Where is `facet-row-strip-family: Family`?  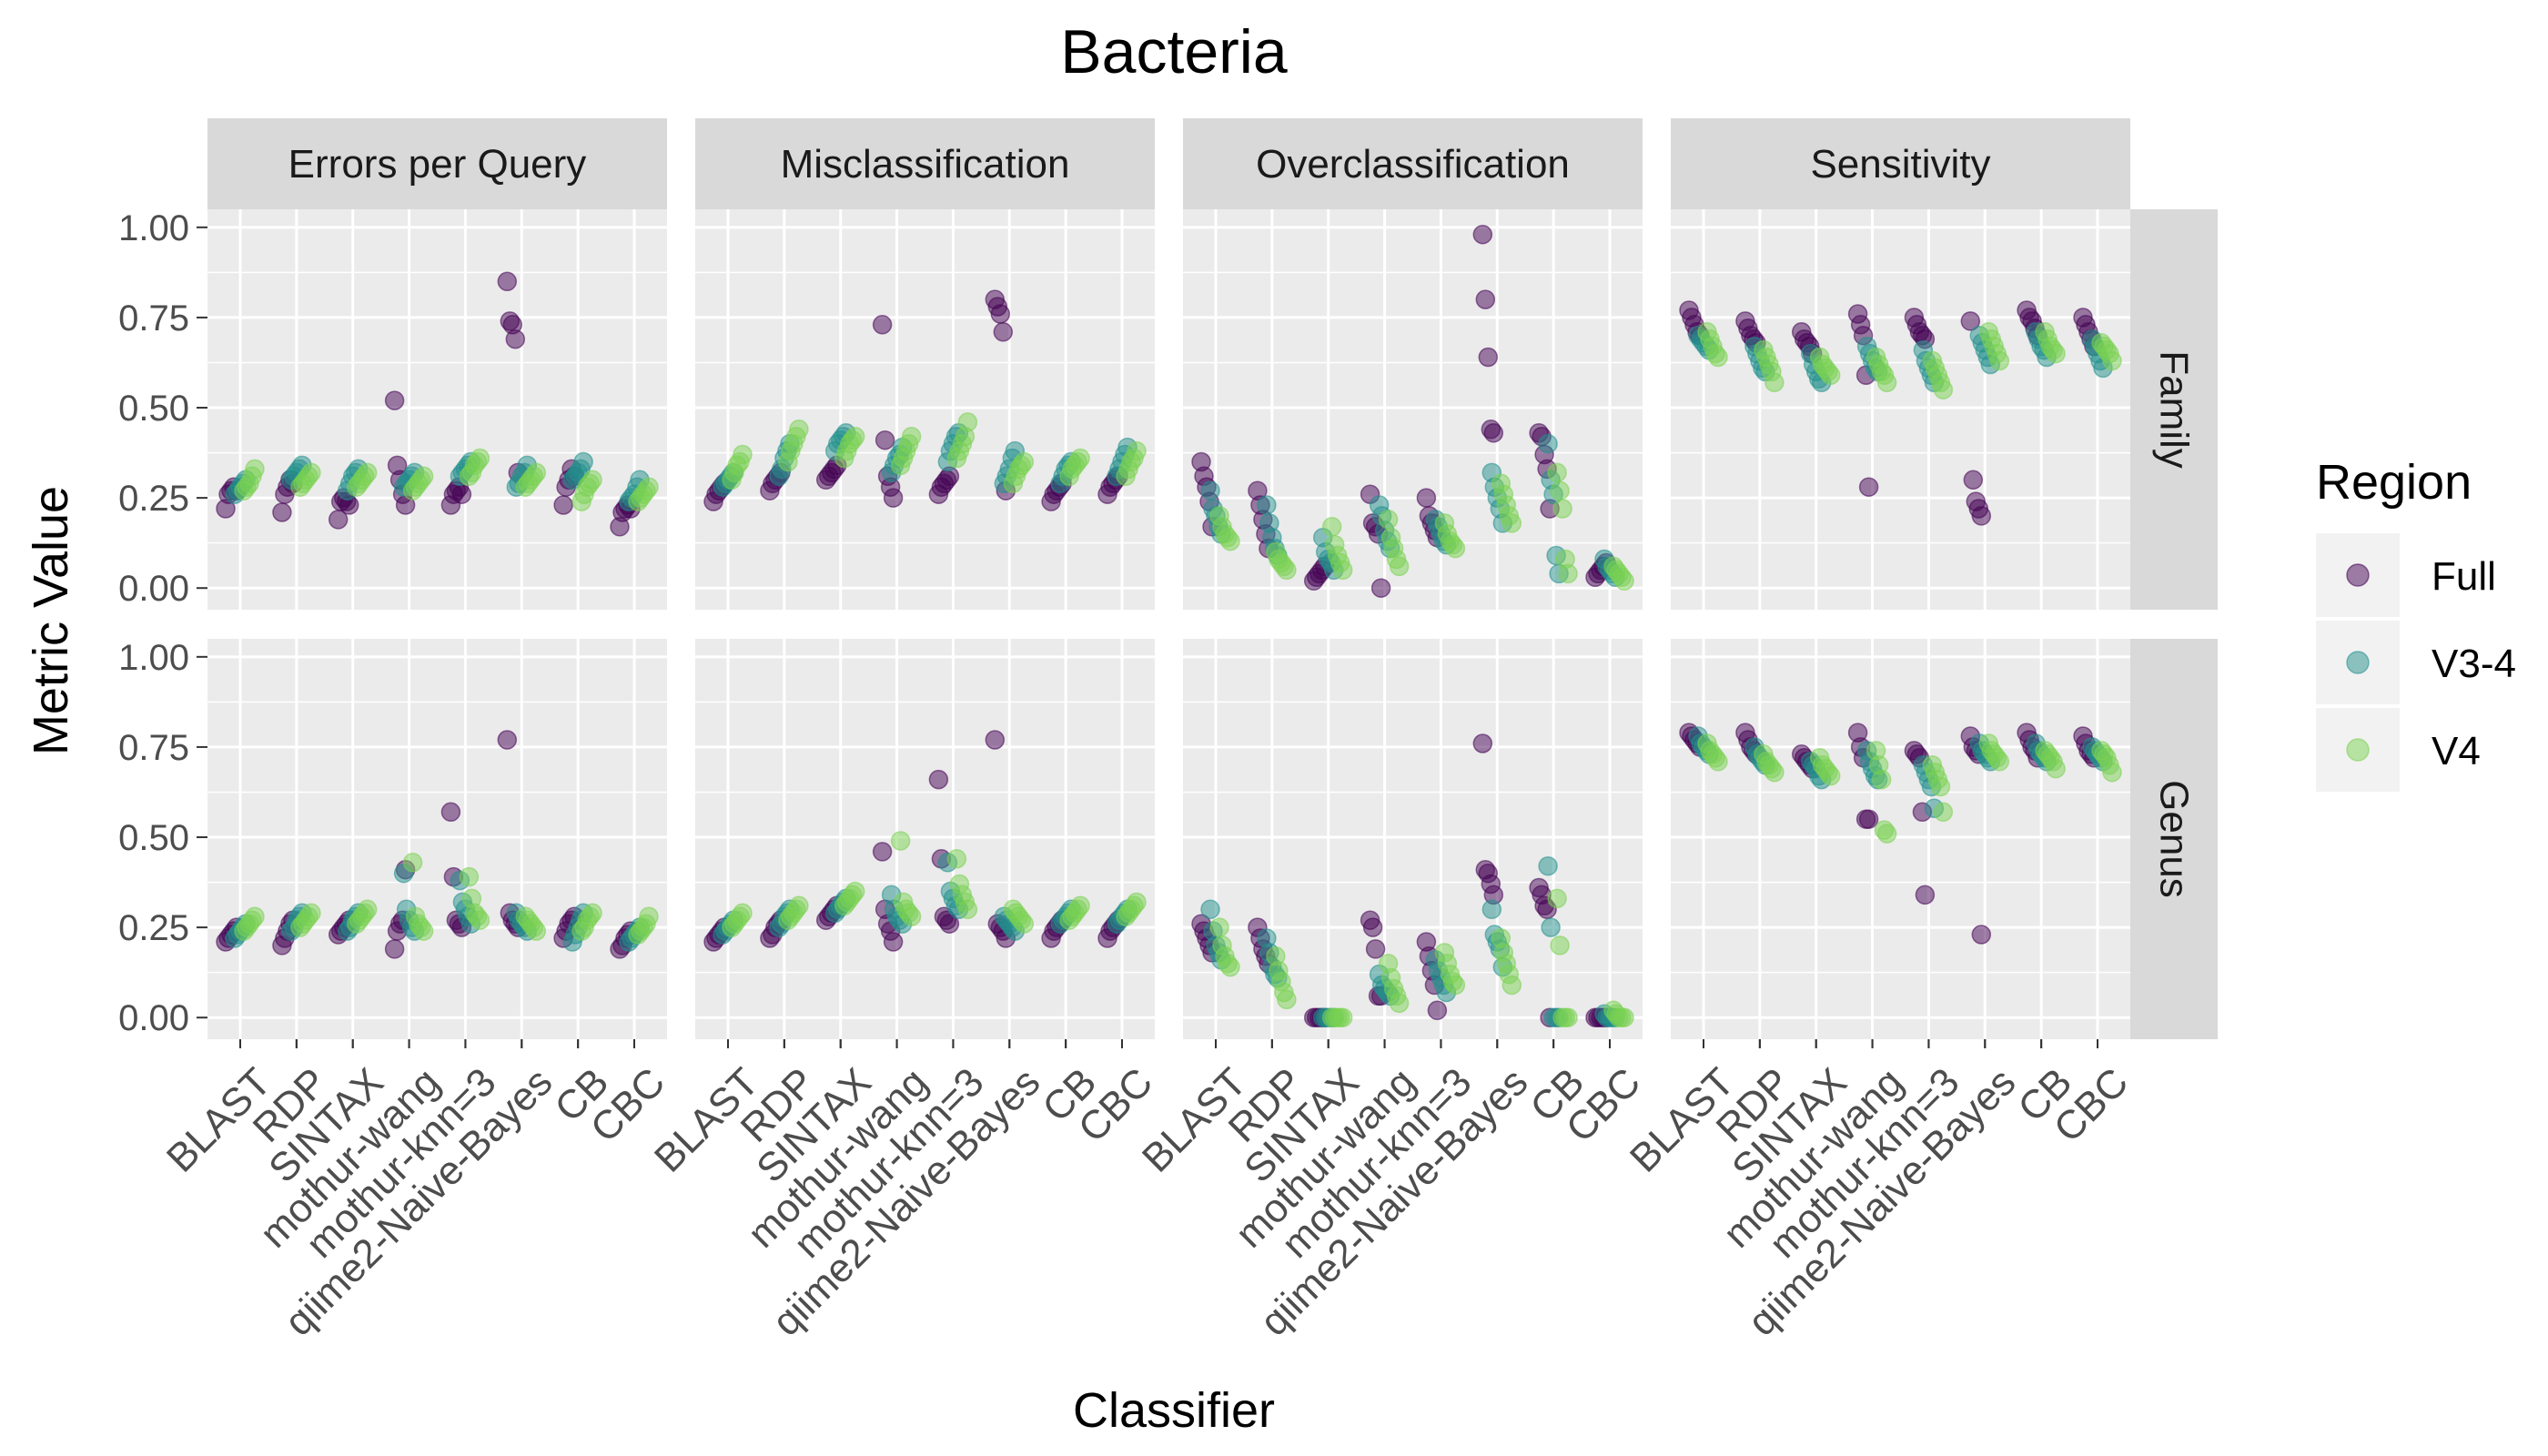 facet-row-strip-family: Family is located at coordinates (2174, 410).